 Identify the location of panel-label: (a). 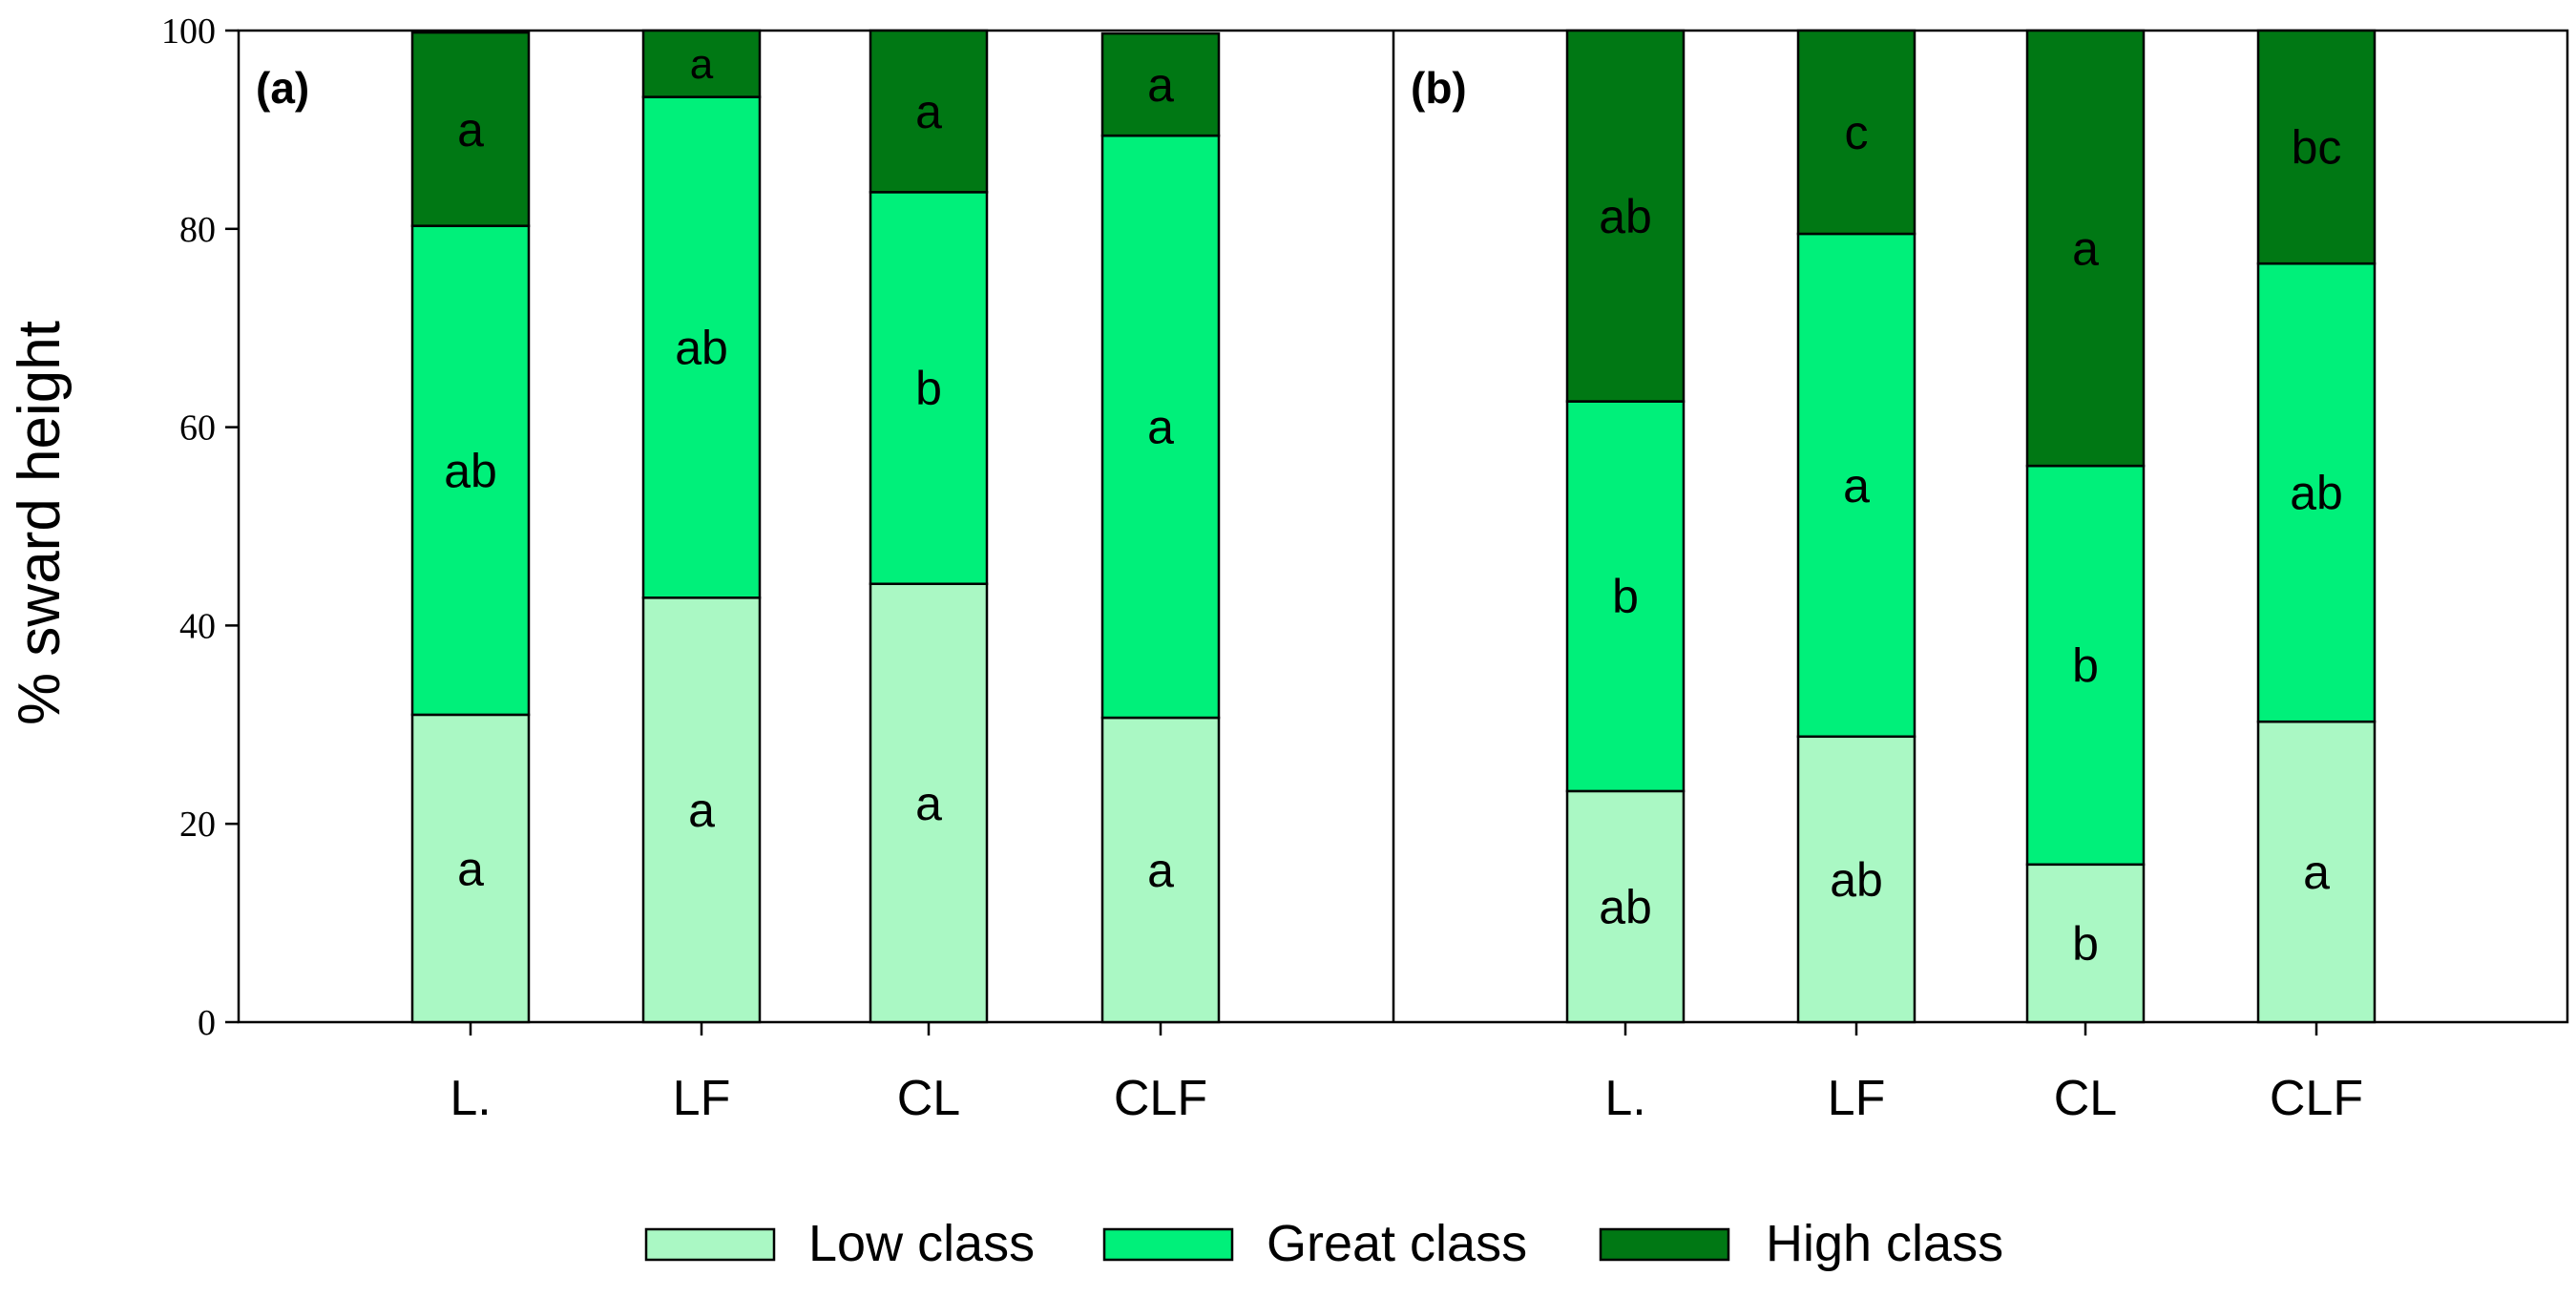
(282, 88).